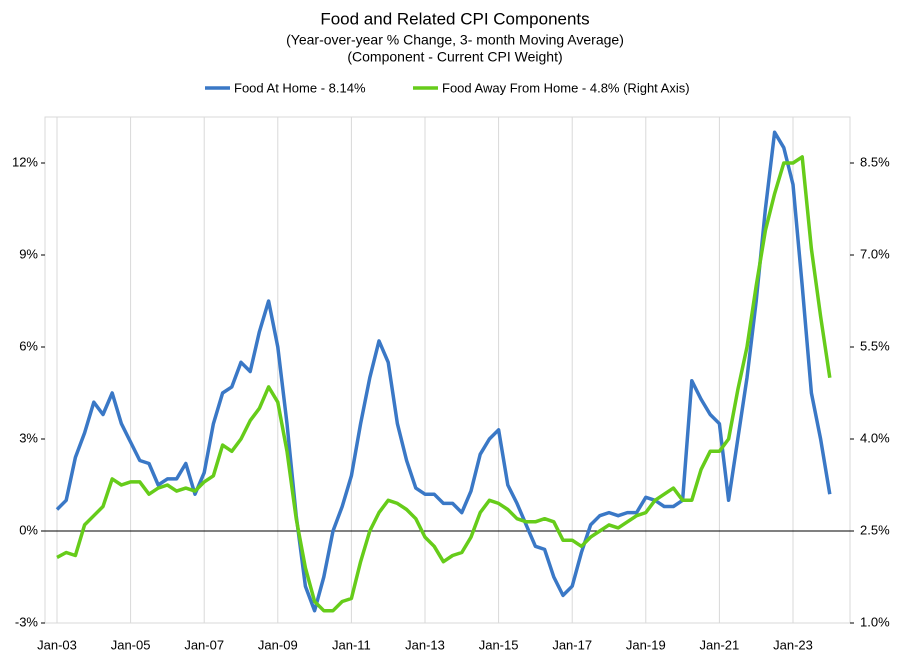 Image resolution: width=910 pixels, height=661 pixels. What do you see at coordinates (566, 87) in the screenshot?
I see `legend-label: Food Away From Home - 4.8% (Right Axis)` at bounding box center [566, 87].